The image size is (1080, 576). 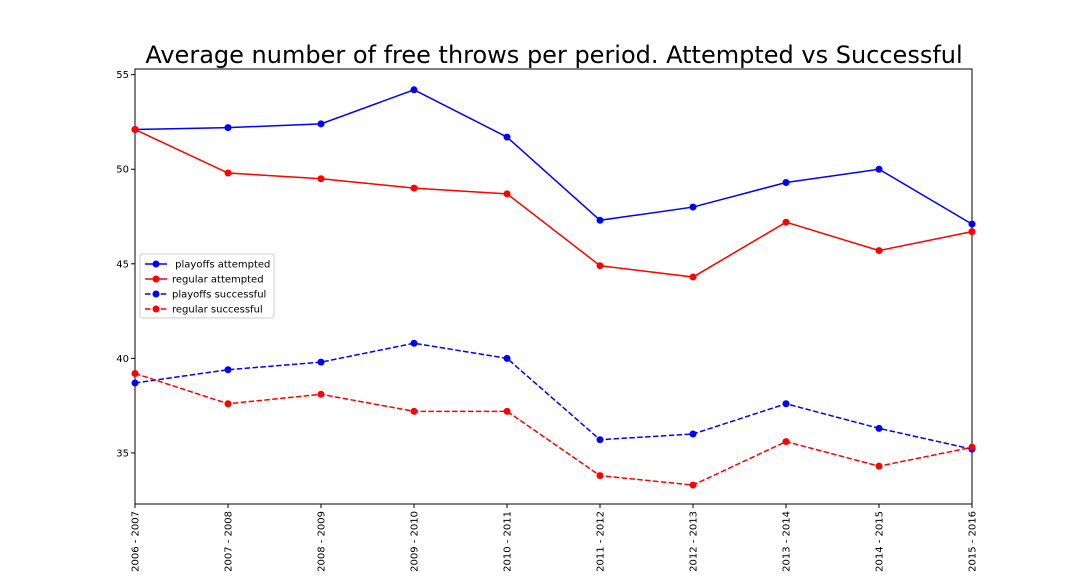 I want to click on x-tick-label: 2007 - 2008, so click(x=229, y=541).